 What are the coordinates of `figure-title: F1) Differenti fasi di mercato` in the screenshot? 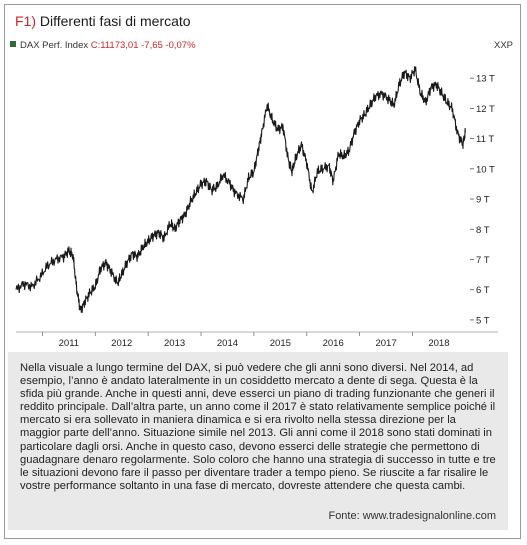 It's located at (103, 21).